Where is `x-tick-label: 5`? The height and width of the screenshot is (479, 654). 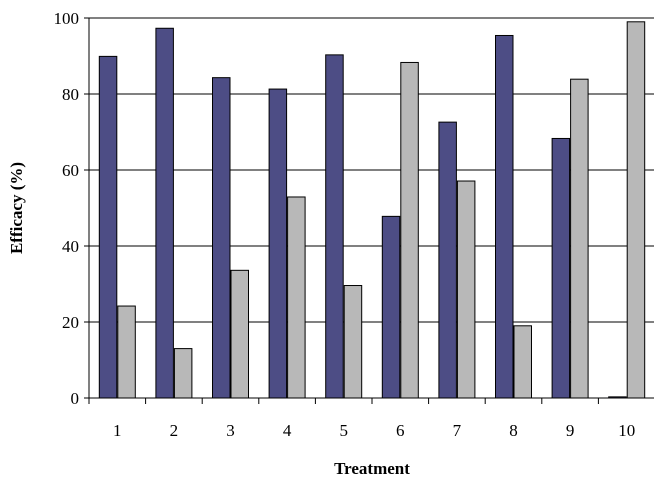
x-tick-label: 5 is located at coordinates (343, 430).